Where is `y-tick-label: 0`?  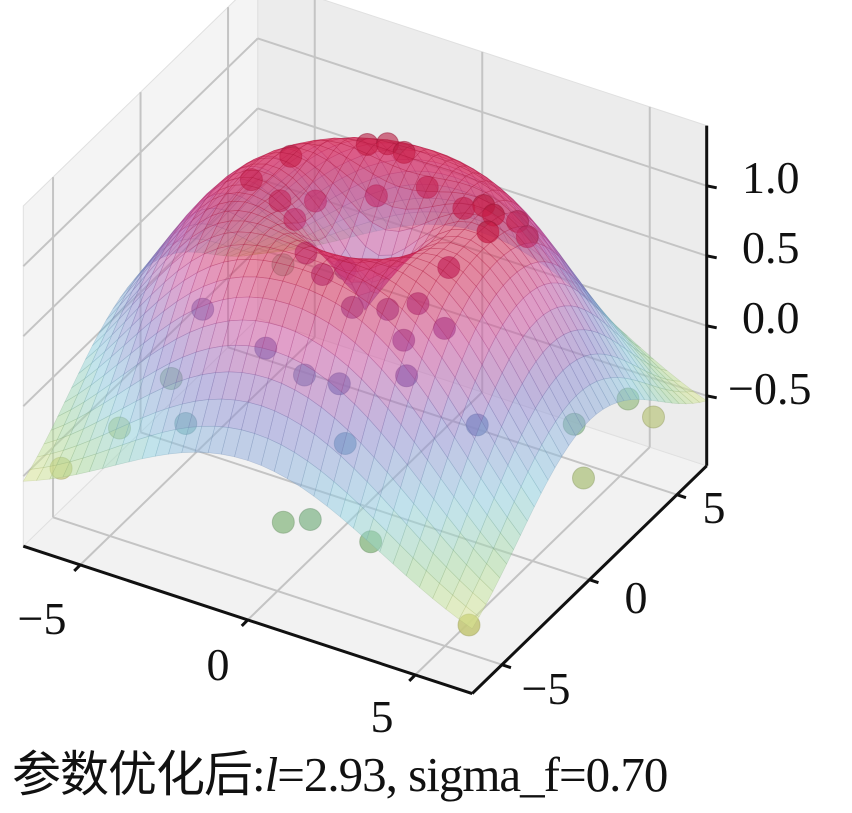
y-tick-label: 0 is located at coordinates (636, 597).